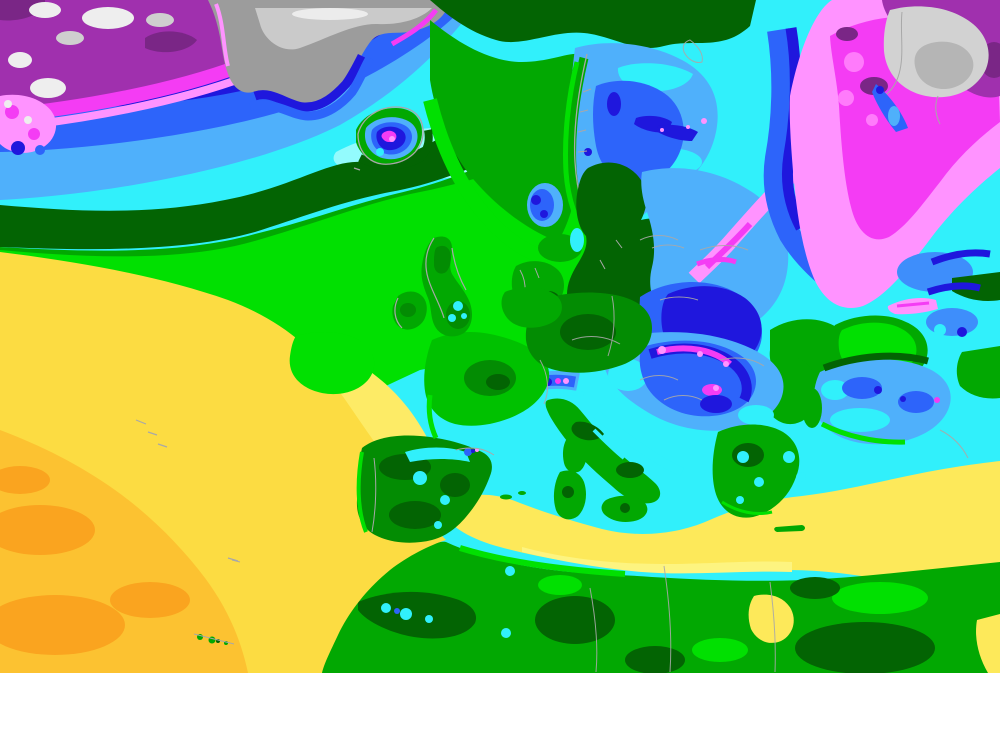  Describe the element at coordinates (894, 154) in the screenshot. I see `russia-cold-region` at that location.